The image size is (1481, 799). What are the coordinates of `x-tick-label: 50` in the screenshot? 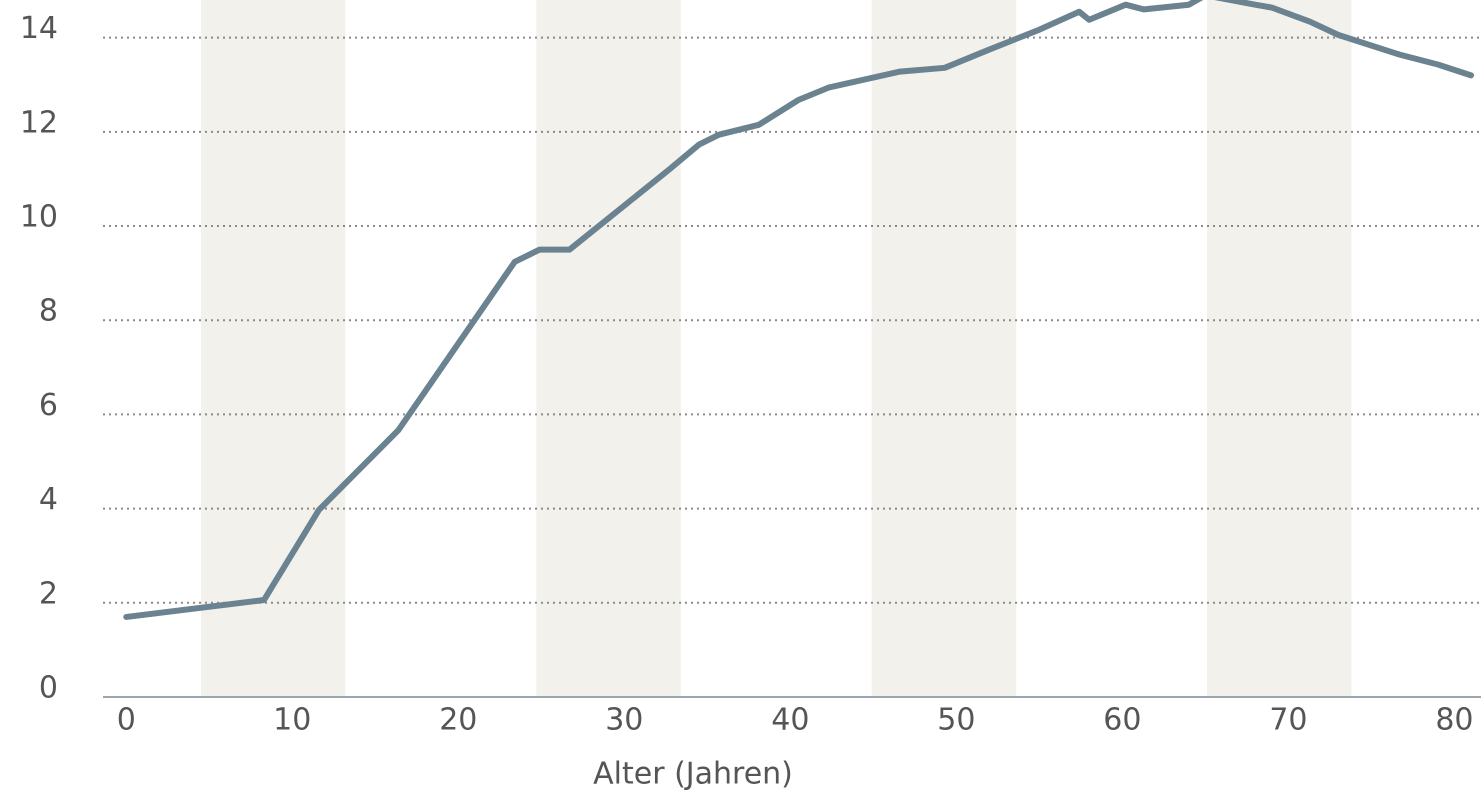 It's located at (956, 720).